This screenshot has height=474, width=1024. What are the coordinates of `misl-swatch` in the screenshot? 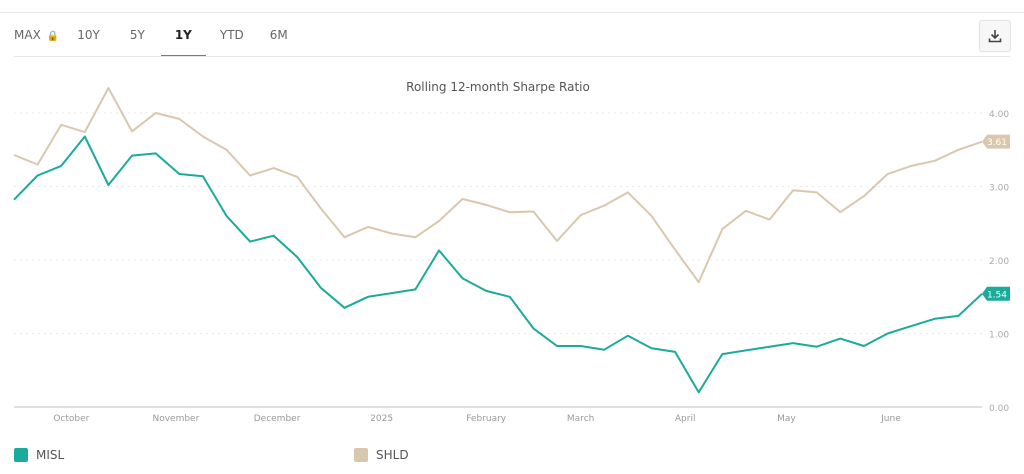 It's located at (21, 455).